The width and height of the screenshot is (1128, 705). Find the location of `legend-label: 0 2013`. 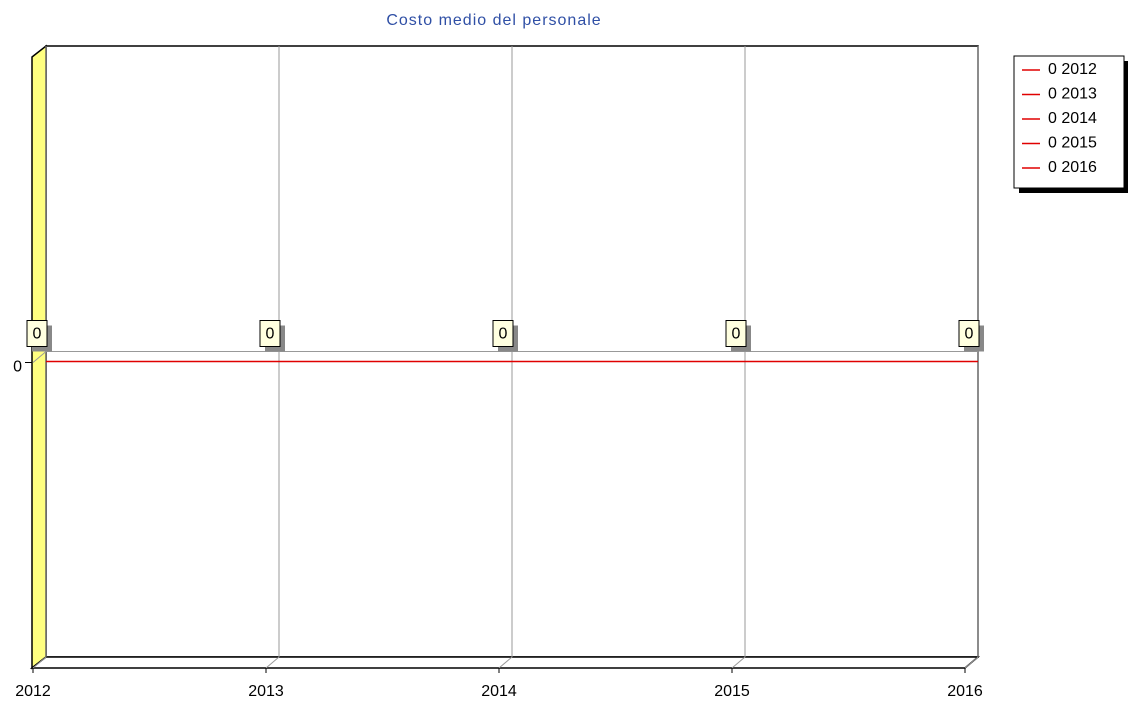

legend-label: 0 2013 is located at coordinates (1072, 94).